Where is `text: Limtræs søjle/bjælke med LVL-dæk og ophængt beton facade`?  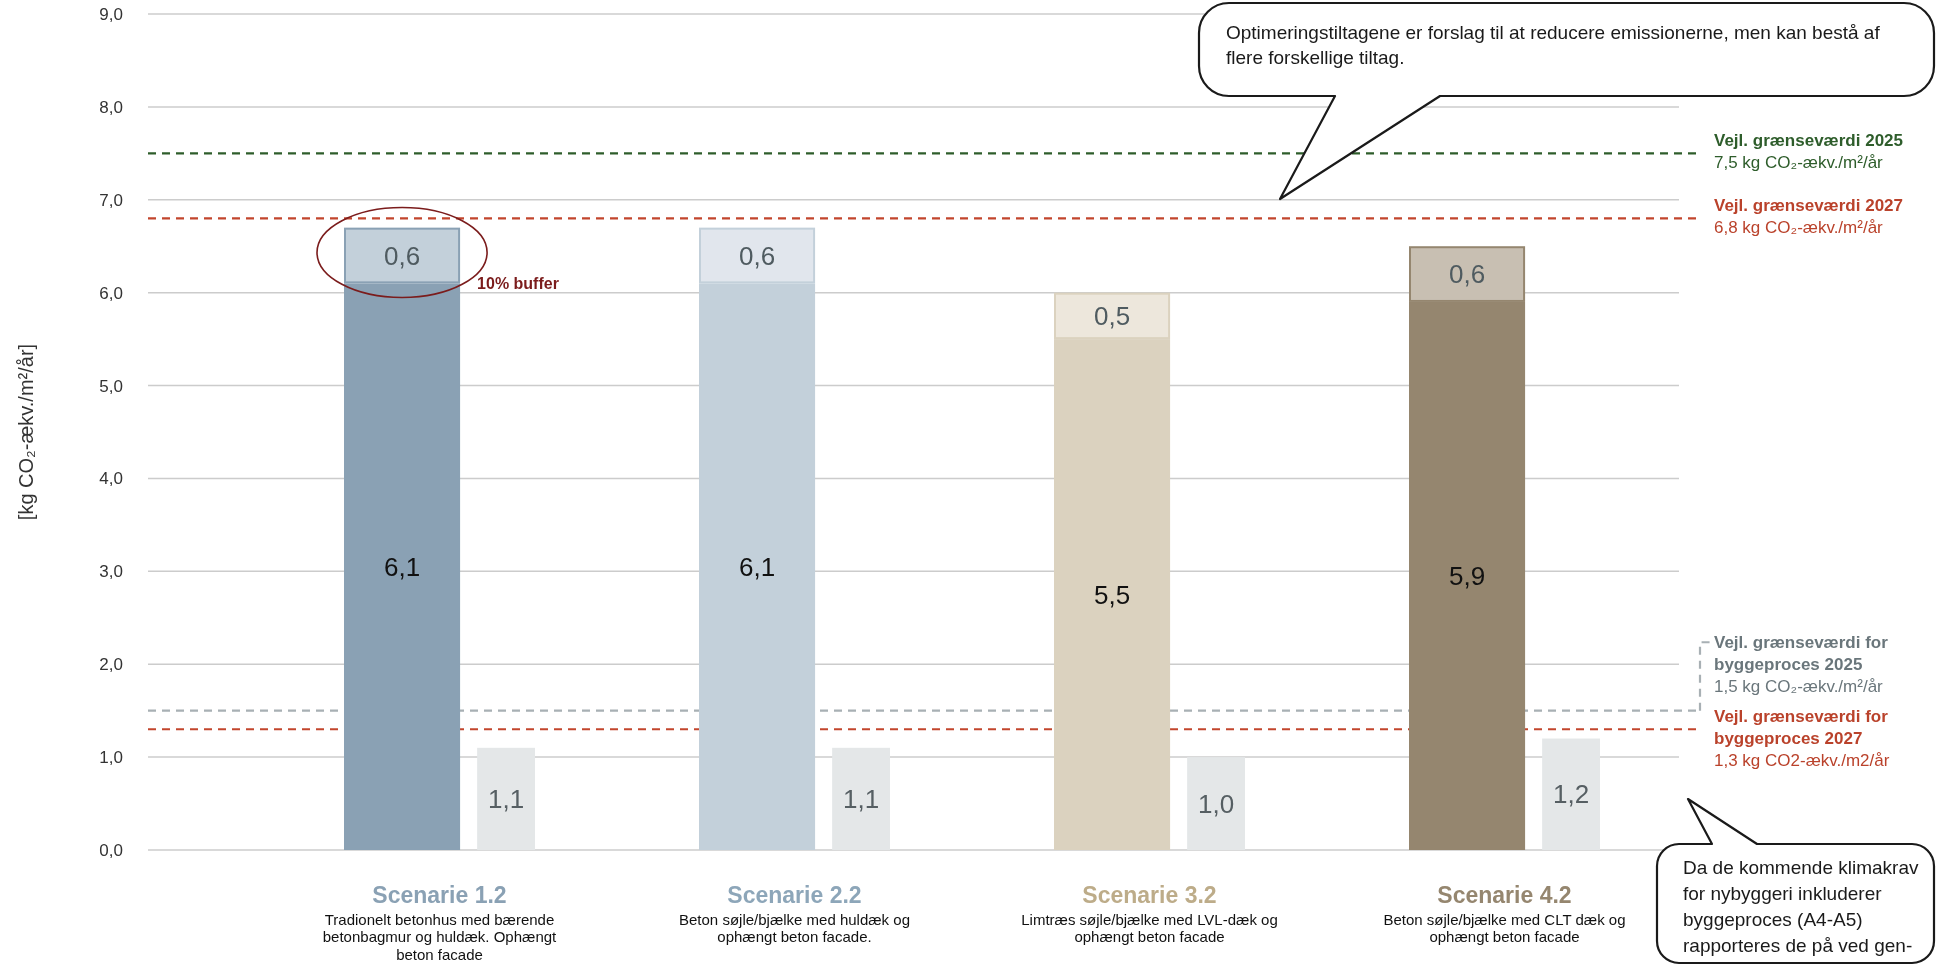 text: Limtræs søjle/bjælke med LVL-dæk og ophængt beton facade is located at coordinates (1149, 927).